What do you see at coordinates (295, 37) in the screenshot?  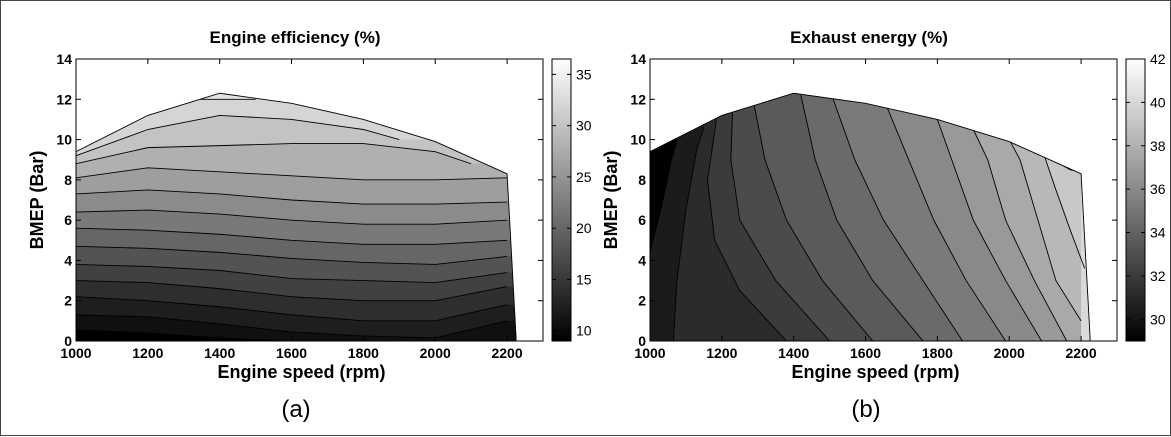 I see `chart-title: Engine efficiency (%)` at bounding box center [295, 37].